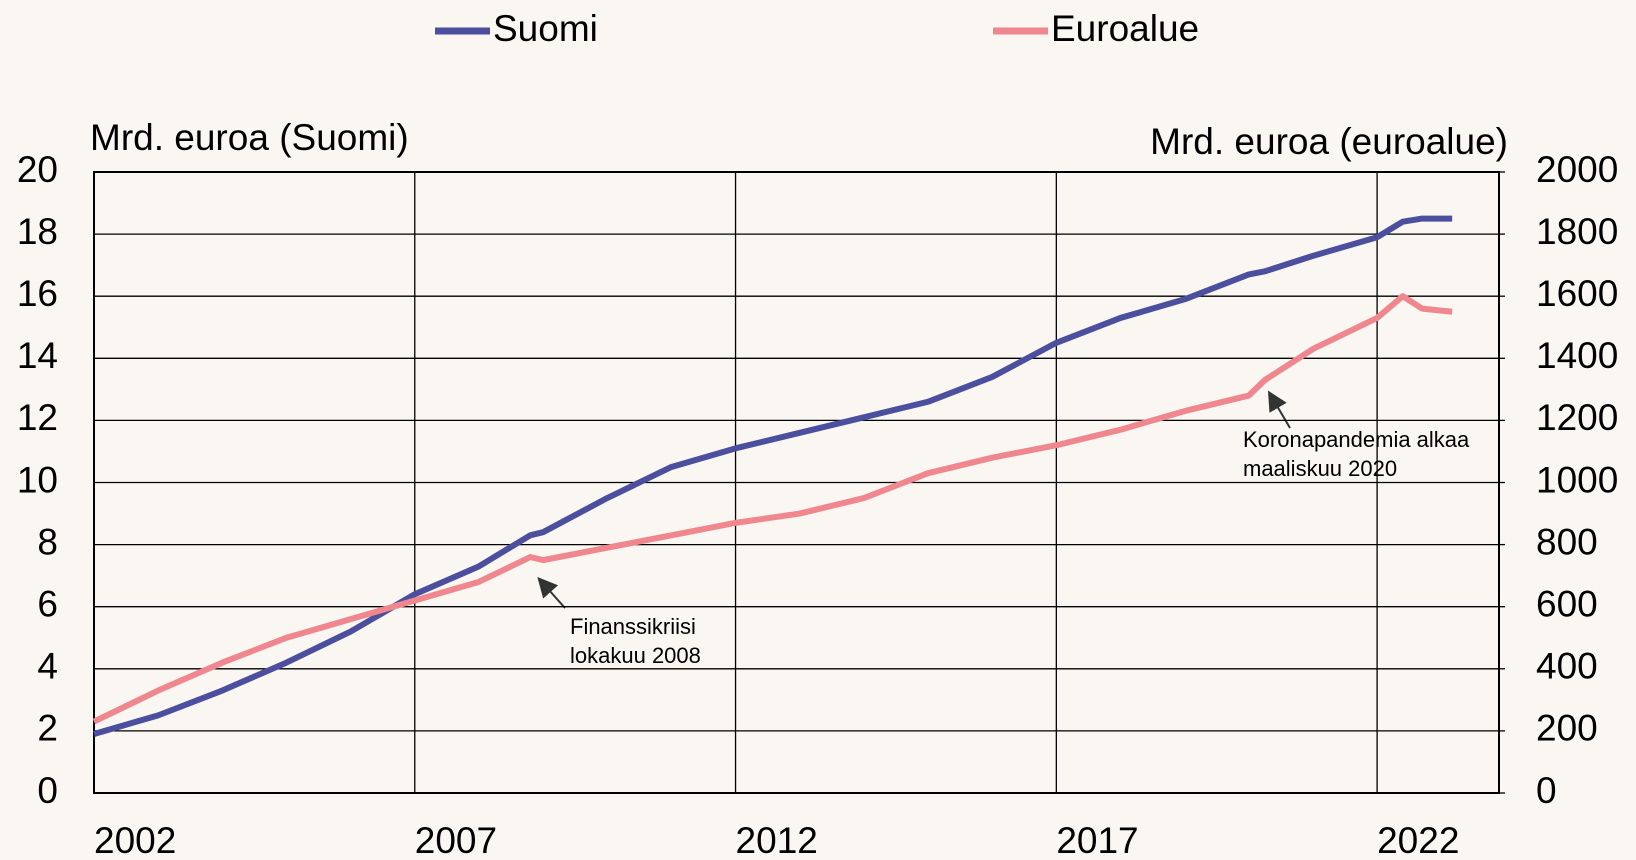 Image resolution: width=1636 pixels, height=860 pixels. Describe the element at coordinates (633, 626) in the screenshot. I see `annotation: Finanssikriisi` at that location.